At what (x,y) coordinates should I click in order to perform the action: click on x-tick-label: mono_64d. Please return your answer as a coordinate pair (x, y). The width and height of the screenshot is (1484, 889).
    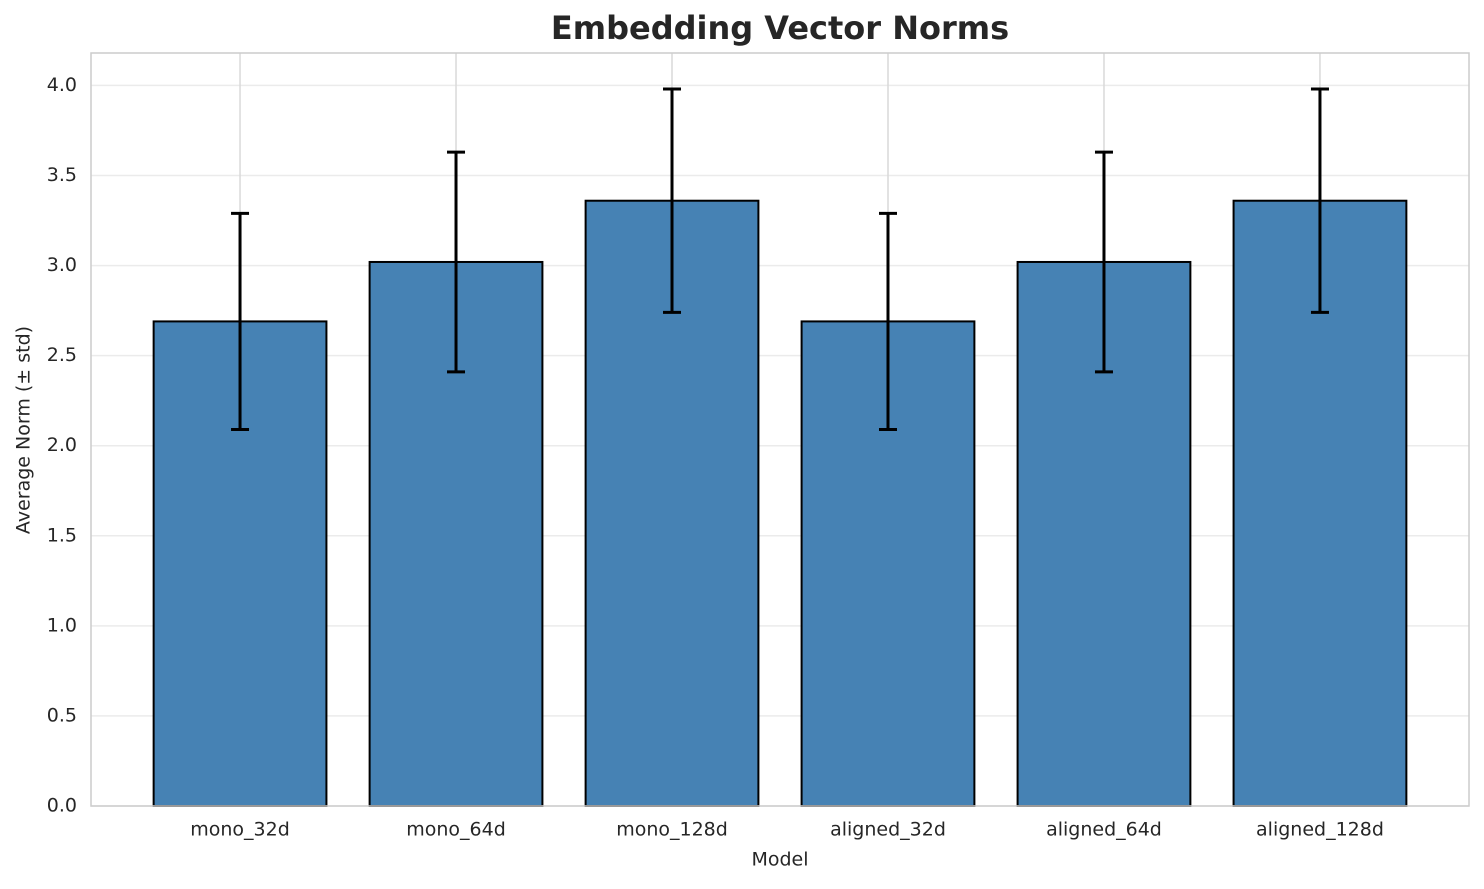
    Looking at the image, I should click on (456, 830).